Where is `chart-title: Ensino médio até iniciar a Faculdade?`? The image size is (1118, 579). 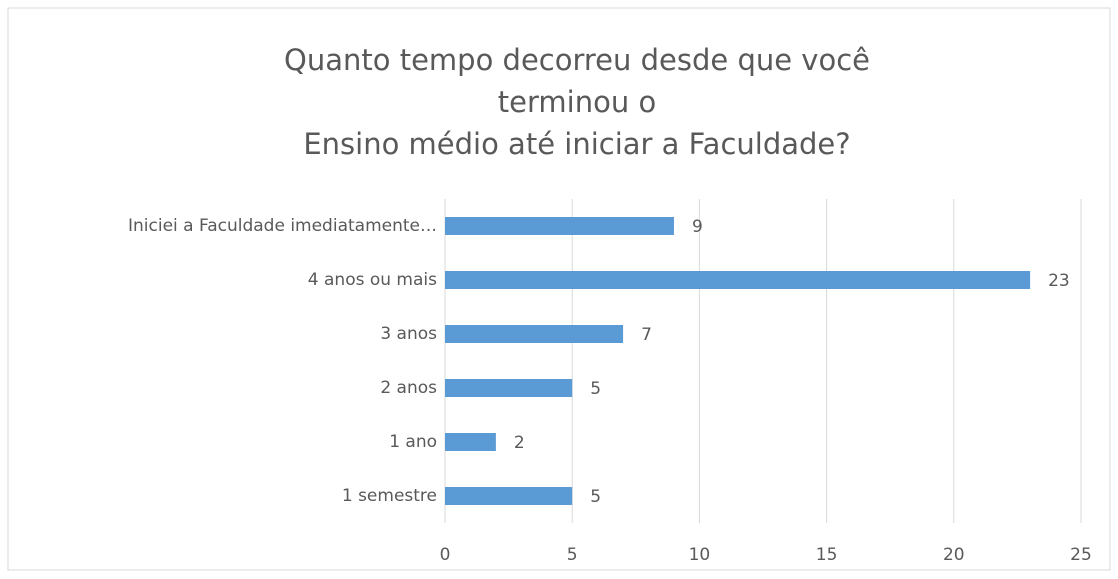
chart-title: Ensino médio até iniciar a Faculdade? is located at coordinates (576, 144).